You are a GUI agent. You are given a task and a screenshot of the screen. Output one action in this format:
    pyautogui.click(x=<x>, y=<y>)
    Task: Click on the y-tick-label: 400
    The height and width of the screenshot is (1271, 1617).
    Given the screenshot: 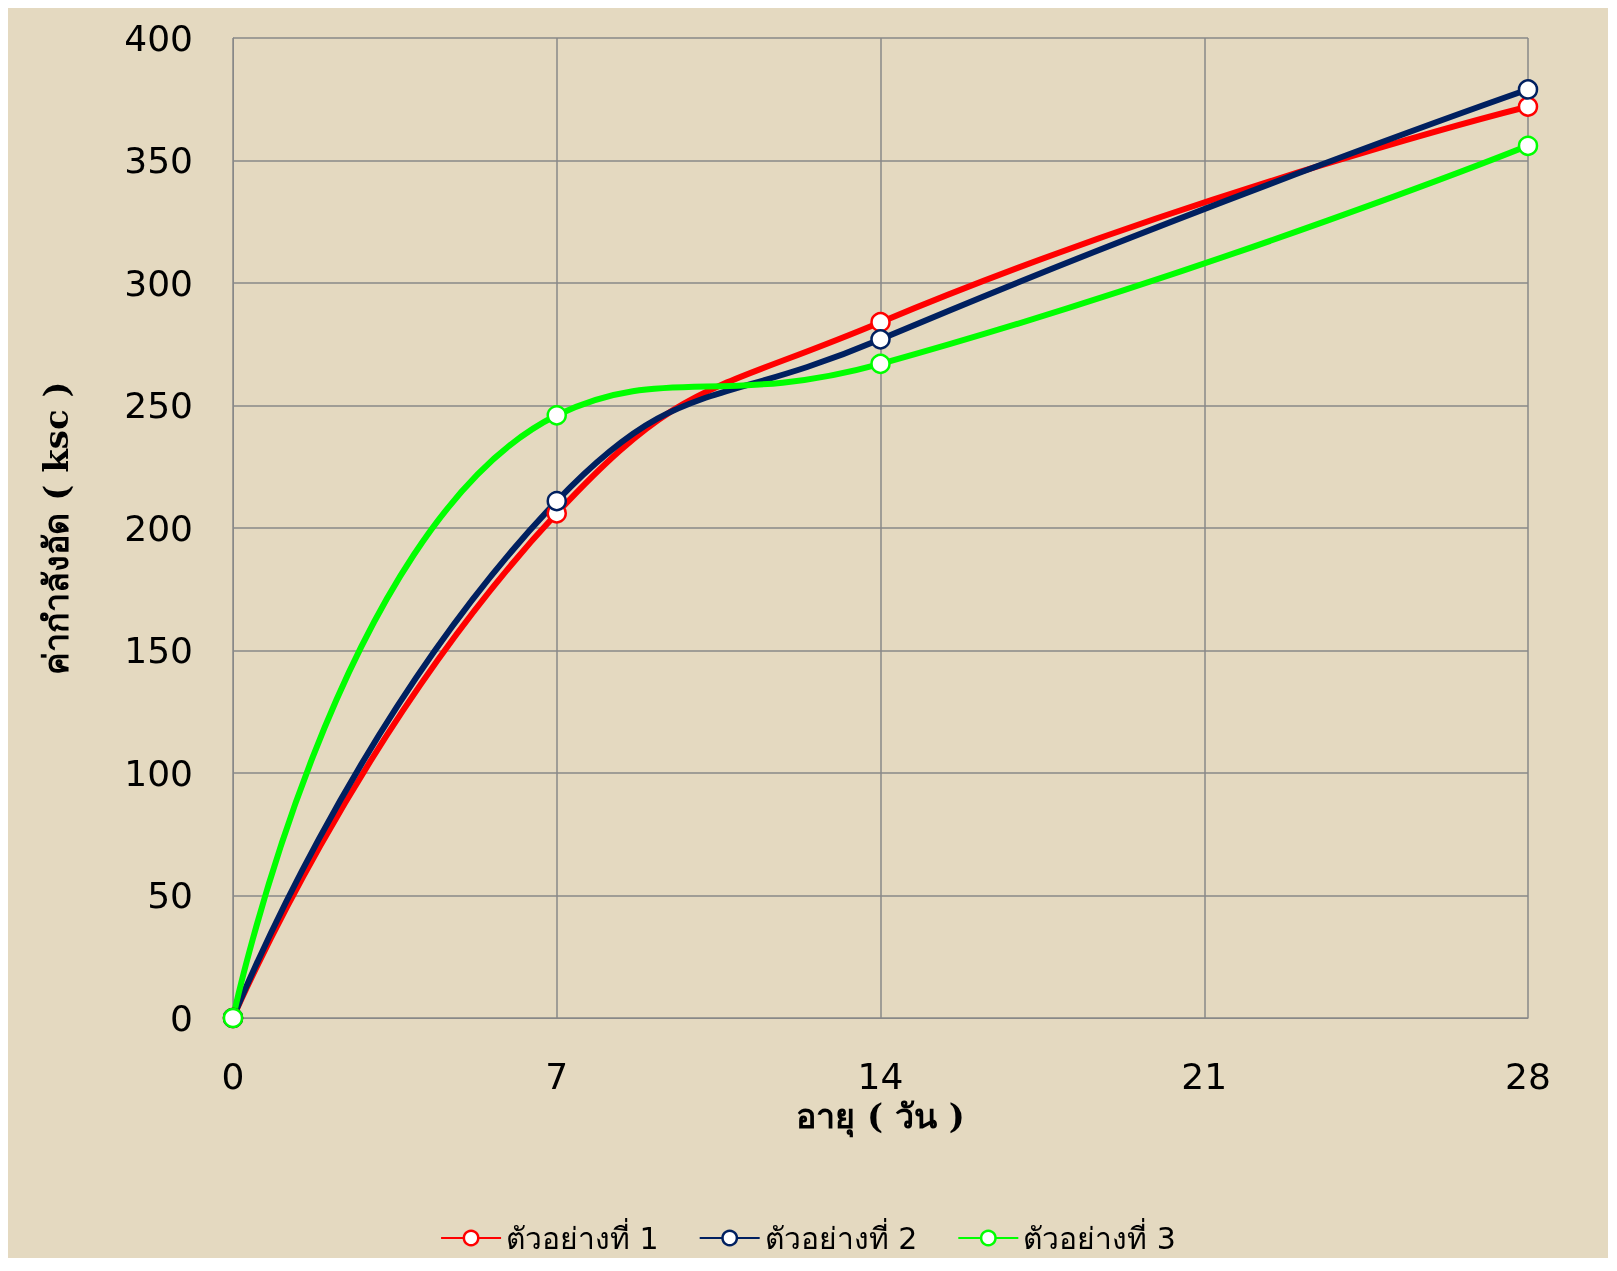 What is the action you would take?
    pyautogui.click(x=158, y=38)
    